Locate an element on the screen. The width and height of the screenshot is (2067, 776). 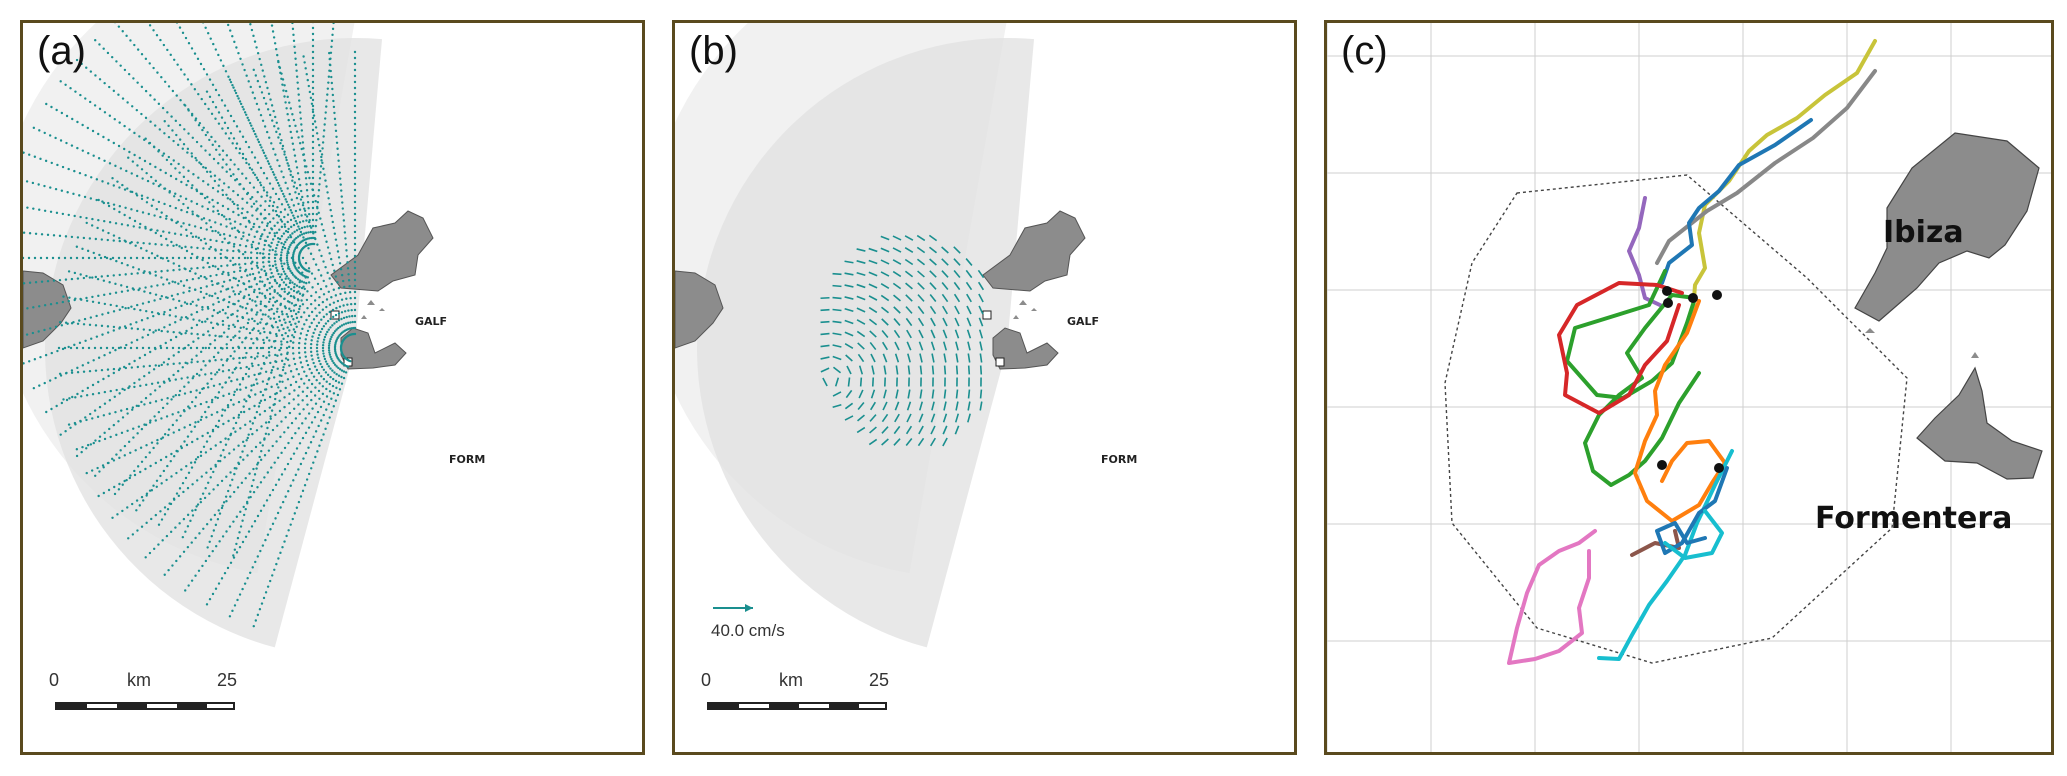
release-point is located at coordinates (1668, 303).